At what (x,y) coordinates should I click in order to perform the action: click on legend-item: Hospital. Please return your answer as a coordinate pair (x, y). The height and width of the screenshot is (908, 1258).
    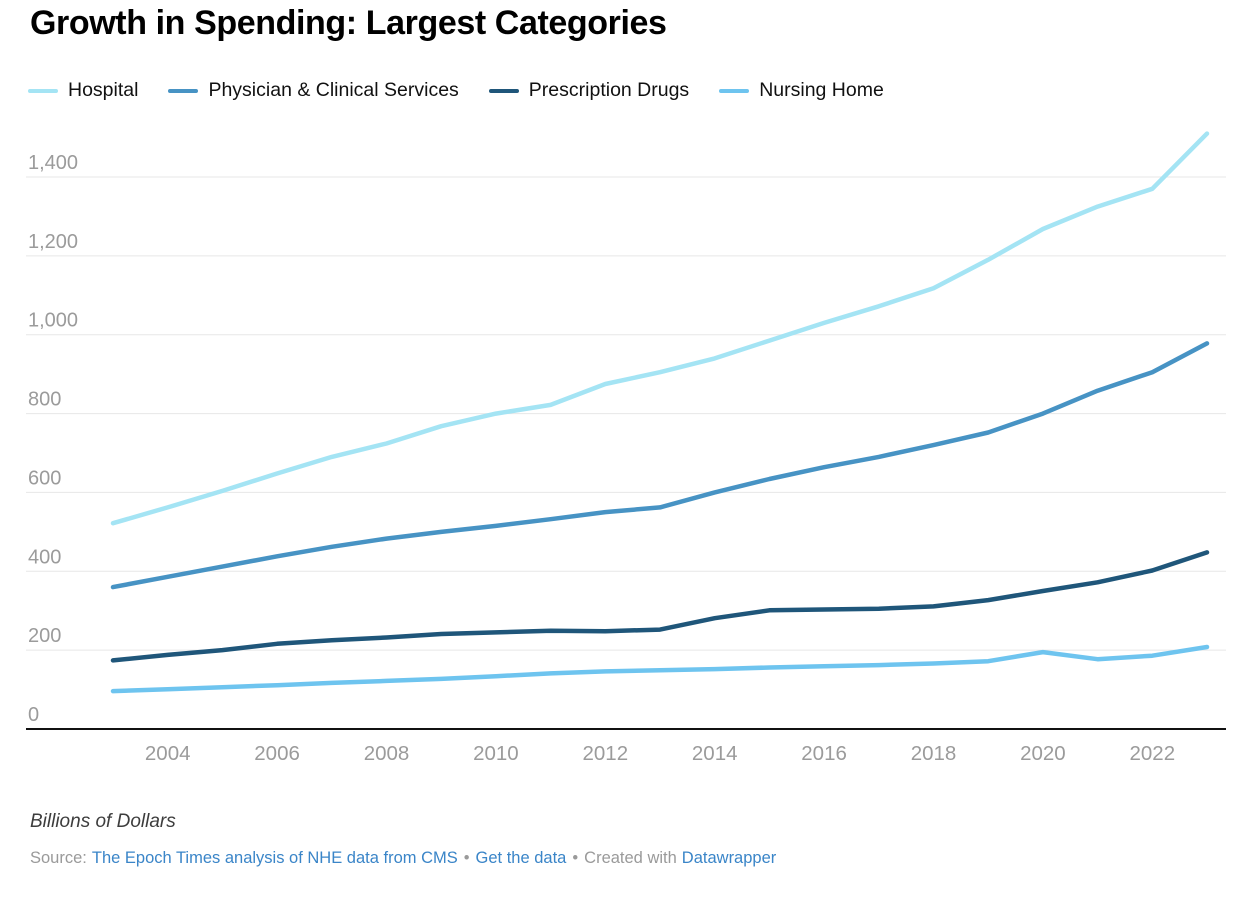
    Looking at the image, I should click on (83, 90).